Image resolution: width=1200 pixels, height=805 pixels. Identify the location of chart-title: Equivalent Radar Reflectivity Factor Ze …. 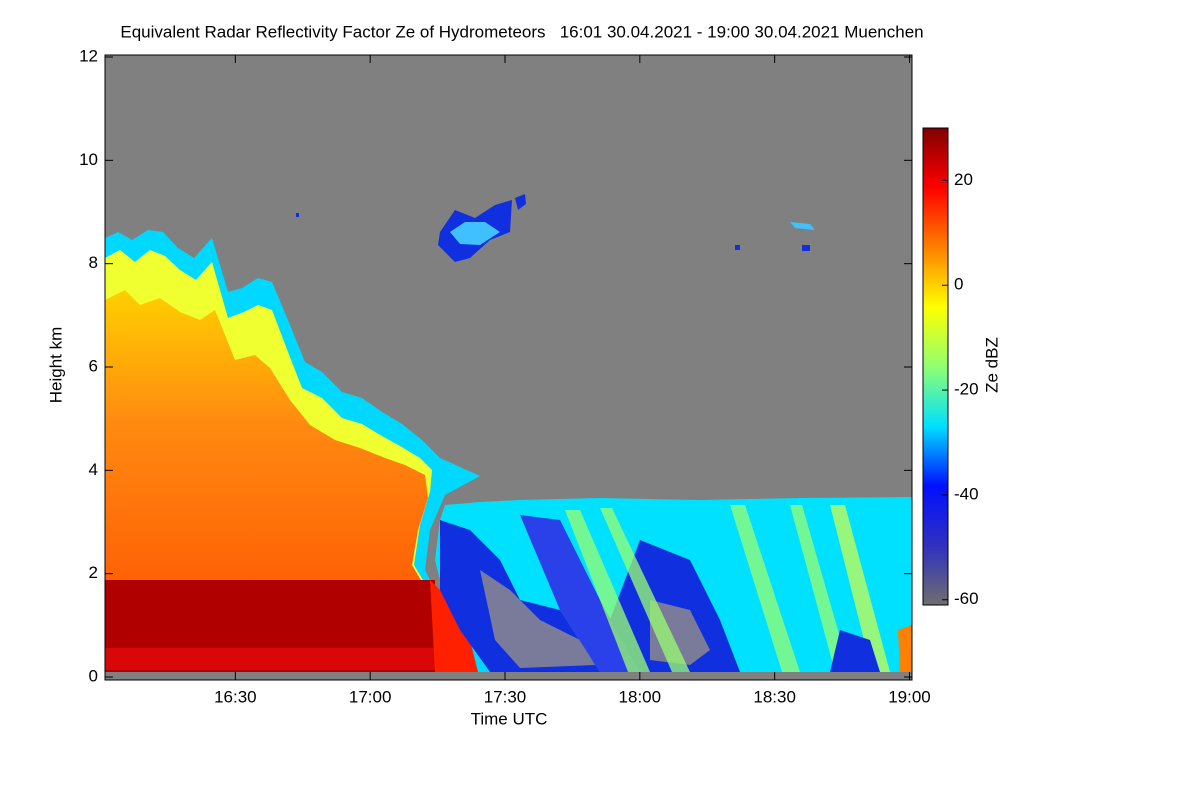
(521, 31).